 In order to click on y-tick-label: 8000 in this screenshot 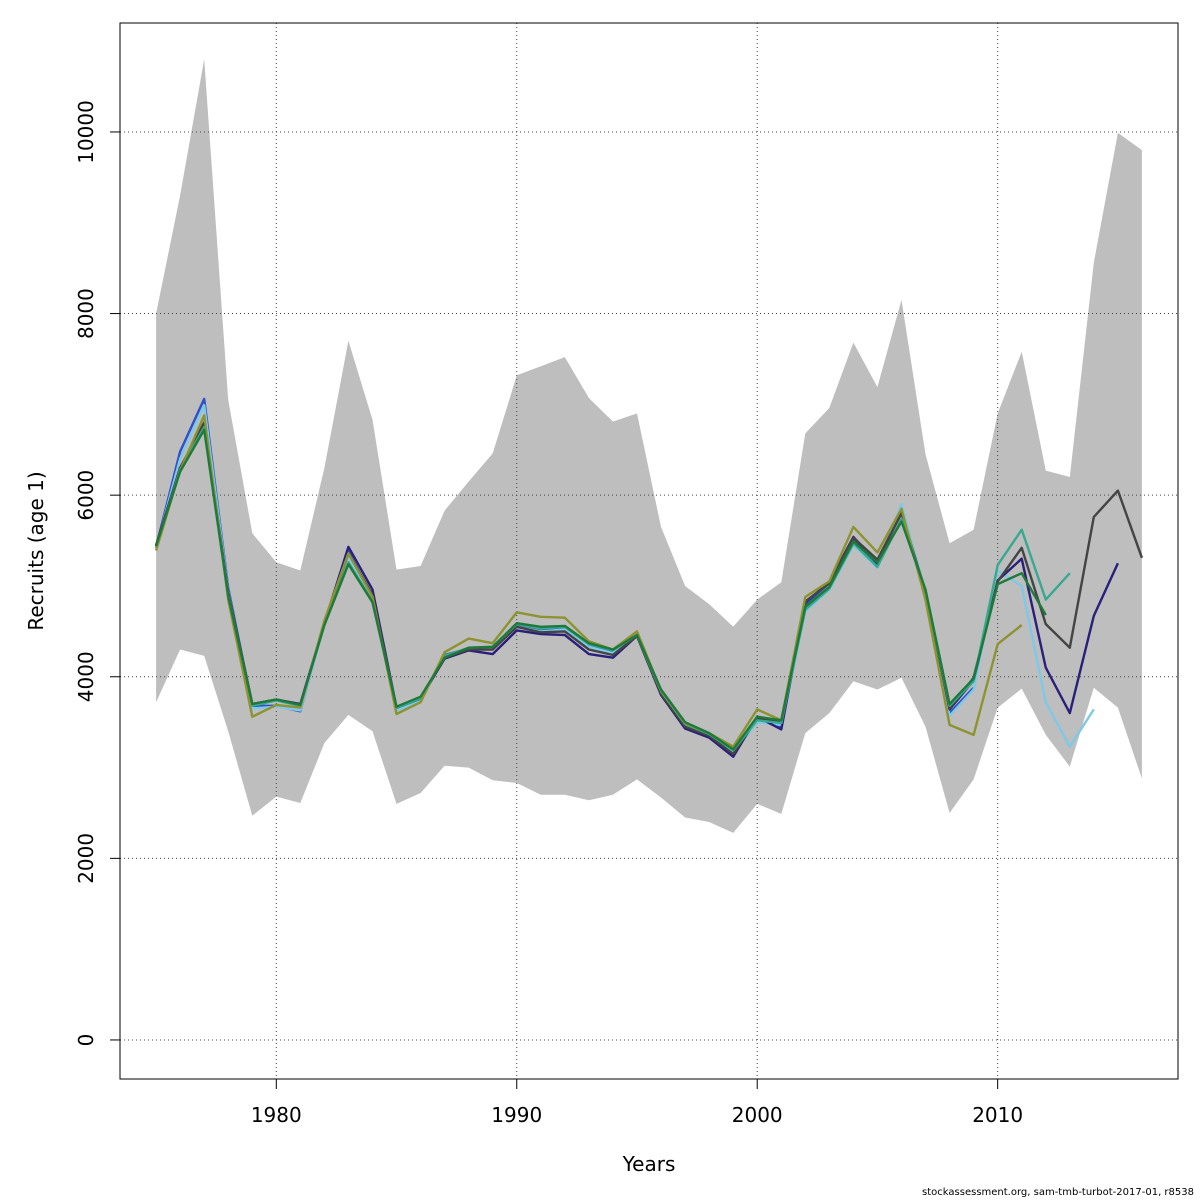, I will do `click(86, 313)`.